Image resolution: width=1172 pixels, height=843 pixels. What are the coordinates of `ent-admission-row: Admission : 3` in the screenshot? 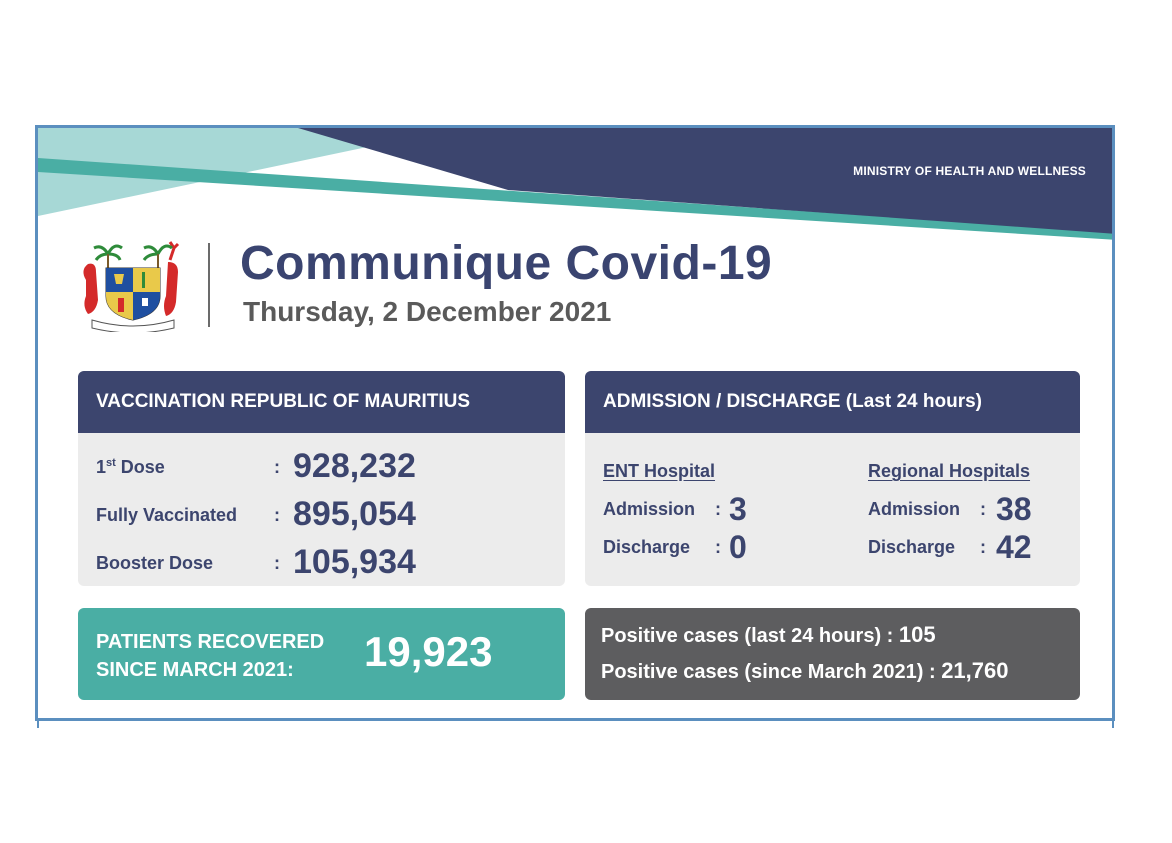 It's located at (675, 509).